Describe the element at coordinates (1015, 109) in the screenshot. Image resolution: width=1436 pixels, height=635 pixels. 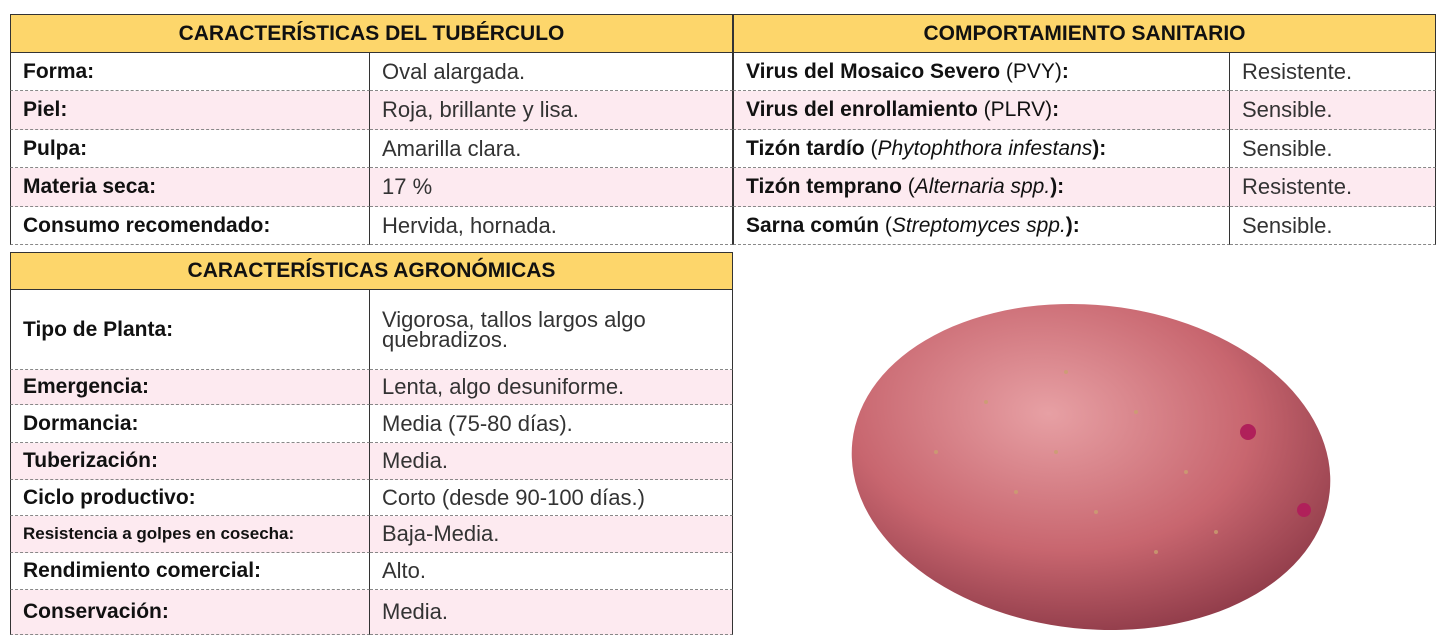
I see `label-part: (PLRV)` at that location.